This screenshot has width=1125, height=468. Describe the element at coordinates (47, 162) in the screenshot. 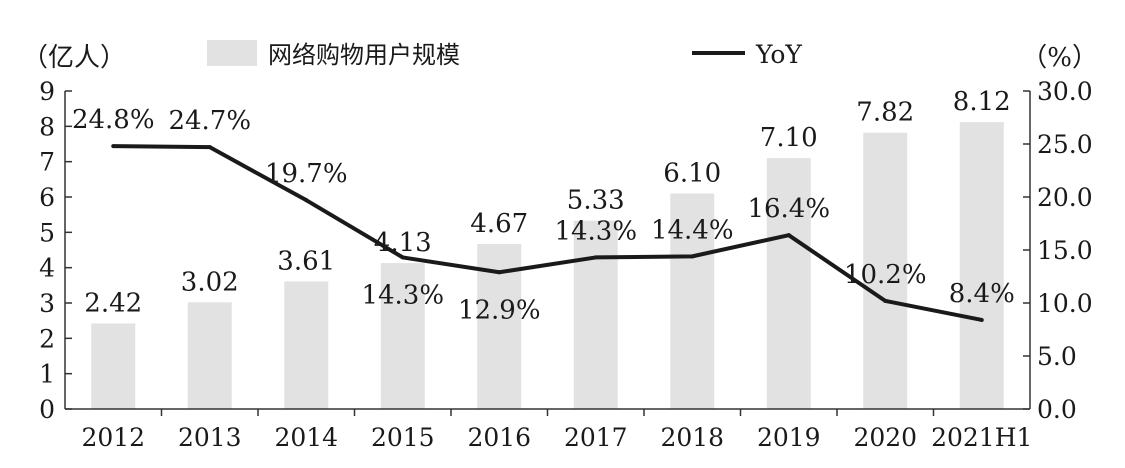

I see `left-tick-label: 7` at that location.